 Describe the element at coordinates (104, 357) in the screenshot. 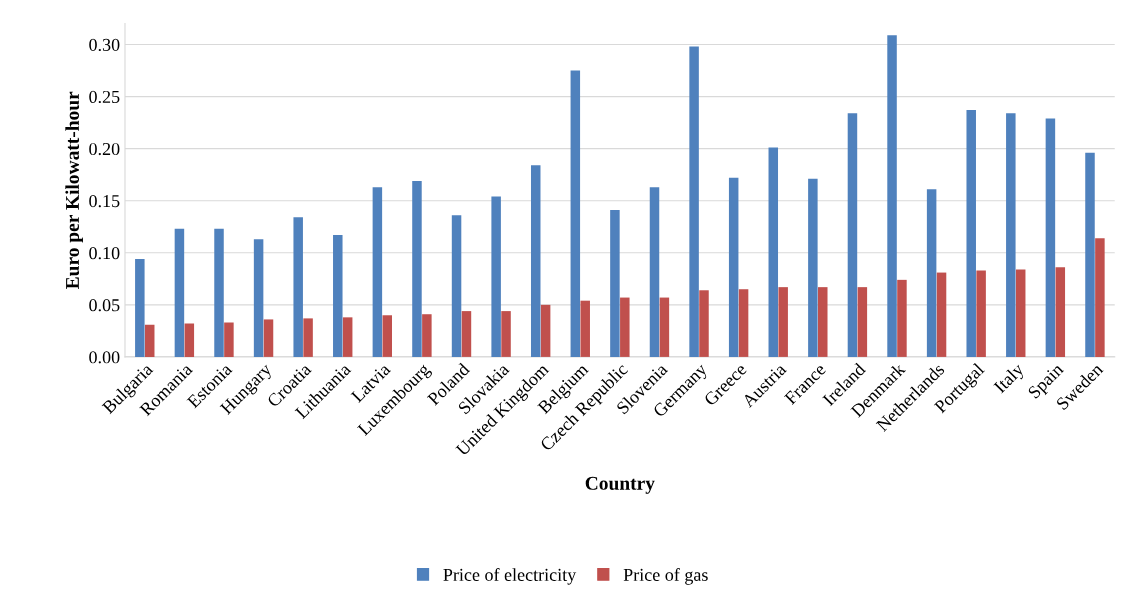

I see `y-tick-label: 0.00` at that location.